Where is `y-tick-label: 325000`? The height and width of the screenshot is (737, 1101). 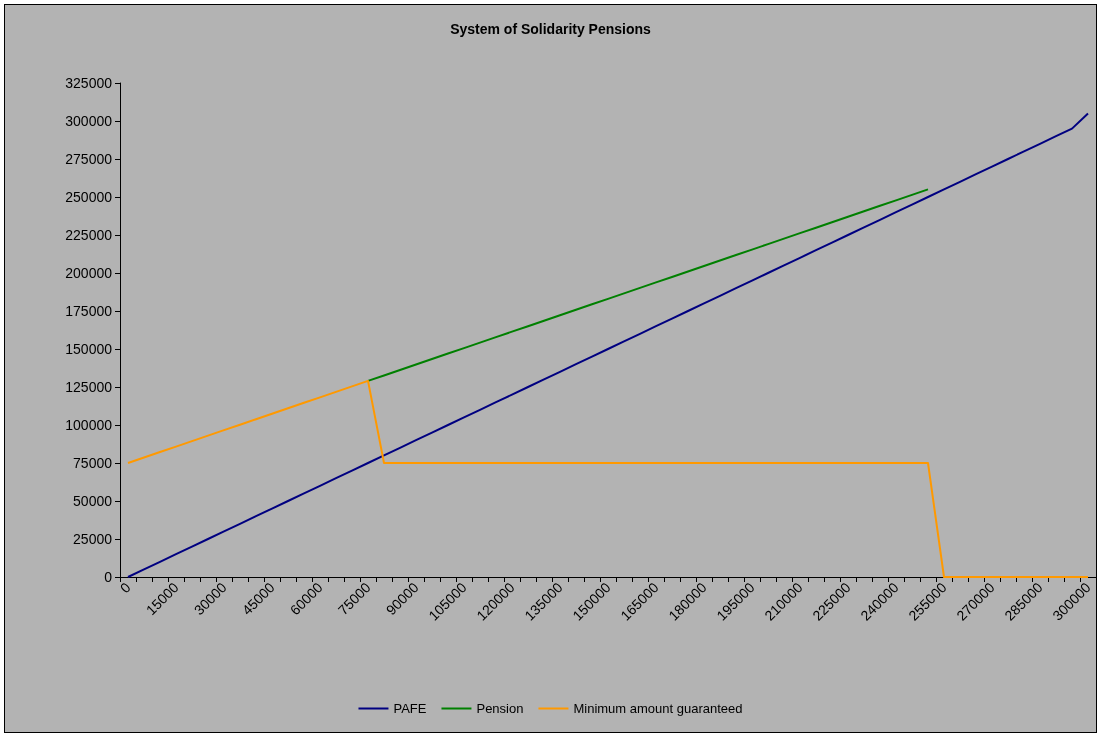
y-tick-label: 325000 is located at coordinates (89, 83).